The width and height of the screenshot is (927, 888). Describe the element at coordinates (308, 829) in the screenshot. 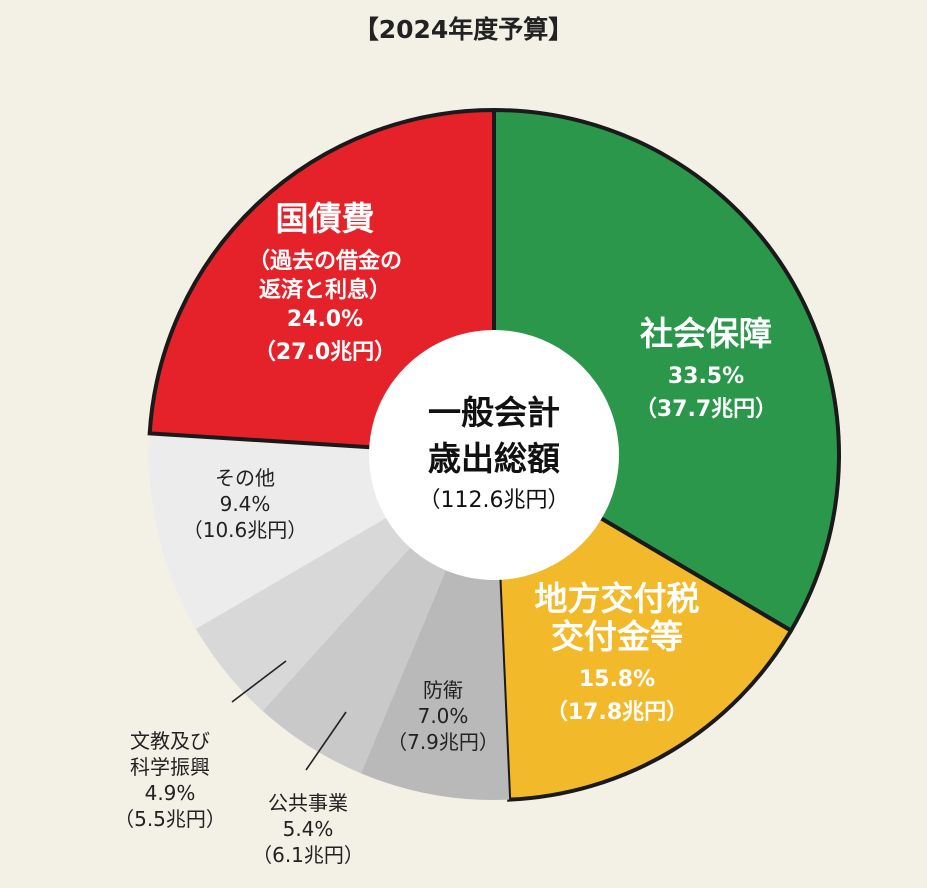

I see `slice-4-percent-text: 5.4%` at that location.